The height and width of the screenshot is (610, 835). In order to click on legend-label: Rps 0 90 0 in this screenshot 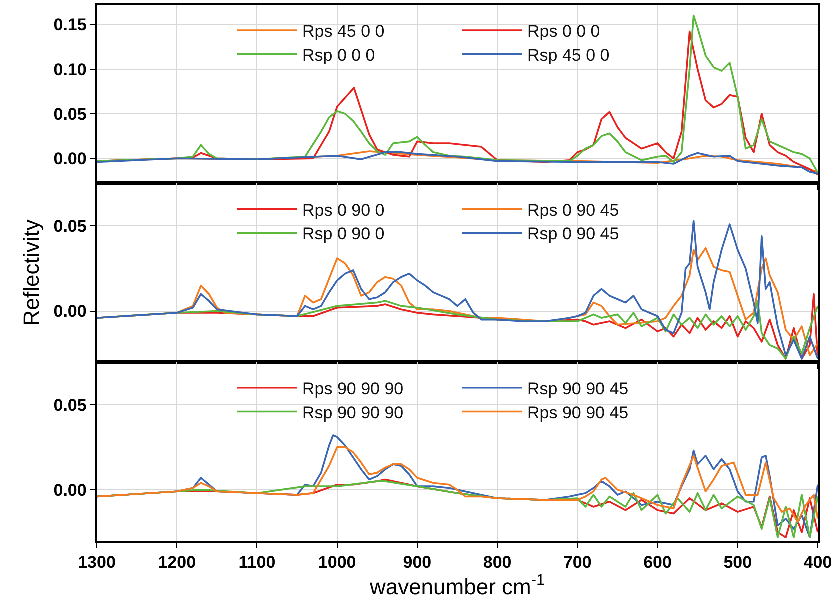, I will do `click(343, 210)`.